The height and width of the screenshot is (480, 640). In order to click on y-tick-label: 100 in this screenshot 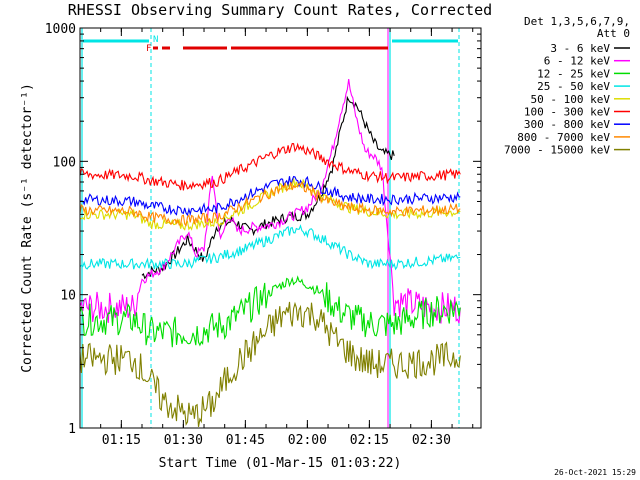, I will do `click(64, 162)`.